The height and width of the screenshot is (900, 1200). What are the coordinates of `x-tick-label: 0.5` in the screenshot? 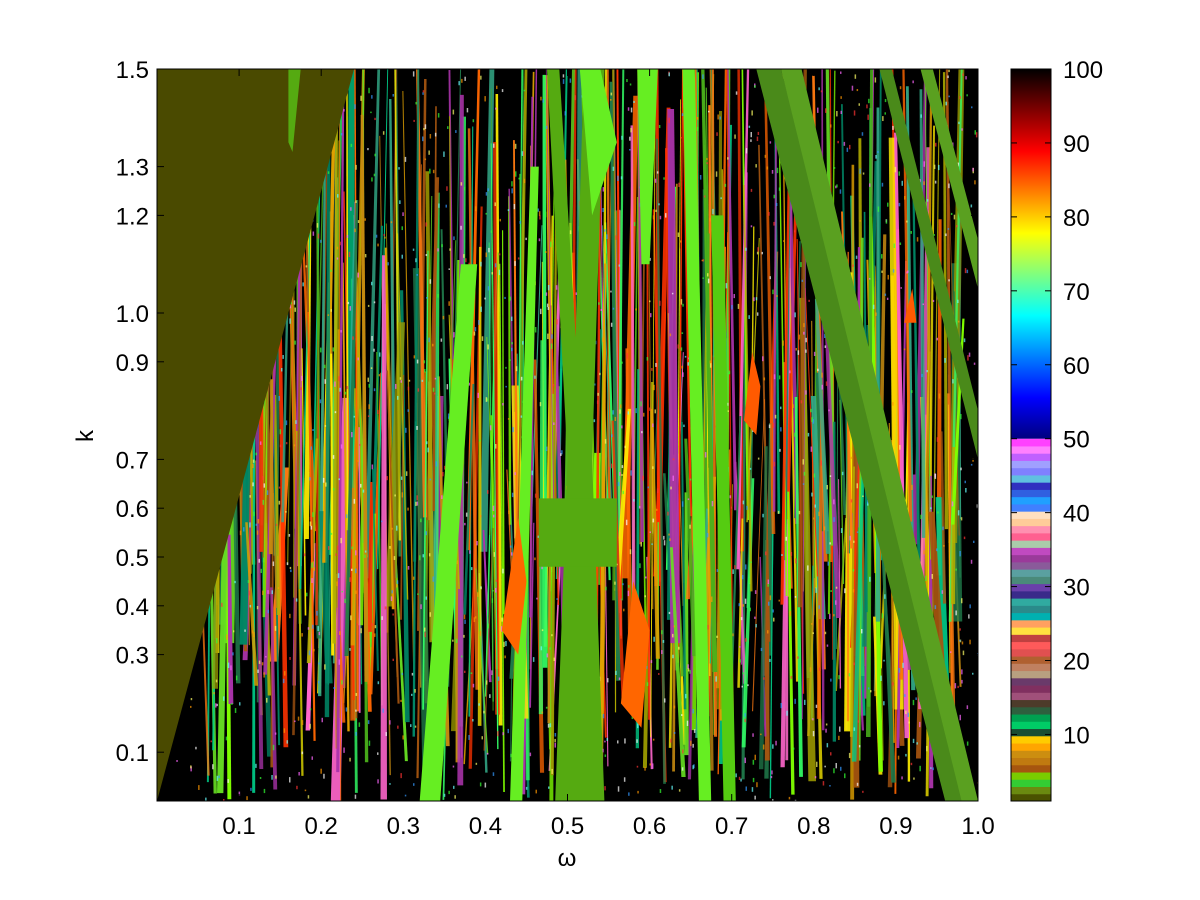 It's located at (567, 826).